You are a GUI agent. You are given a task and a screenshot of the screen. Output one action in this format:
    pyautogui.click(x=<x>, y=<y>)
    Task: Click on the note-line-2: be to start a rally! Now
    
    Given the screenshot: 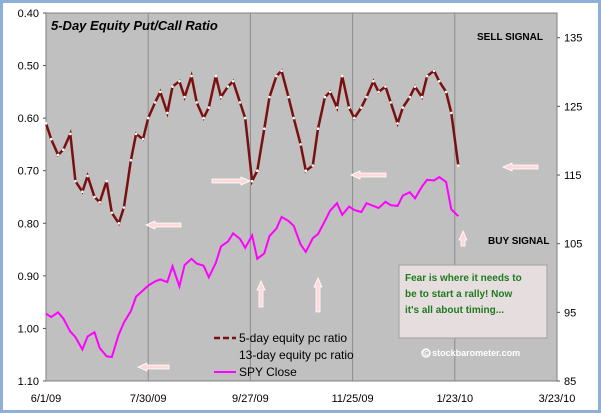 What is the action you would take?
    pyautogui.click(x=458, y=294)
    